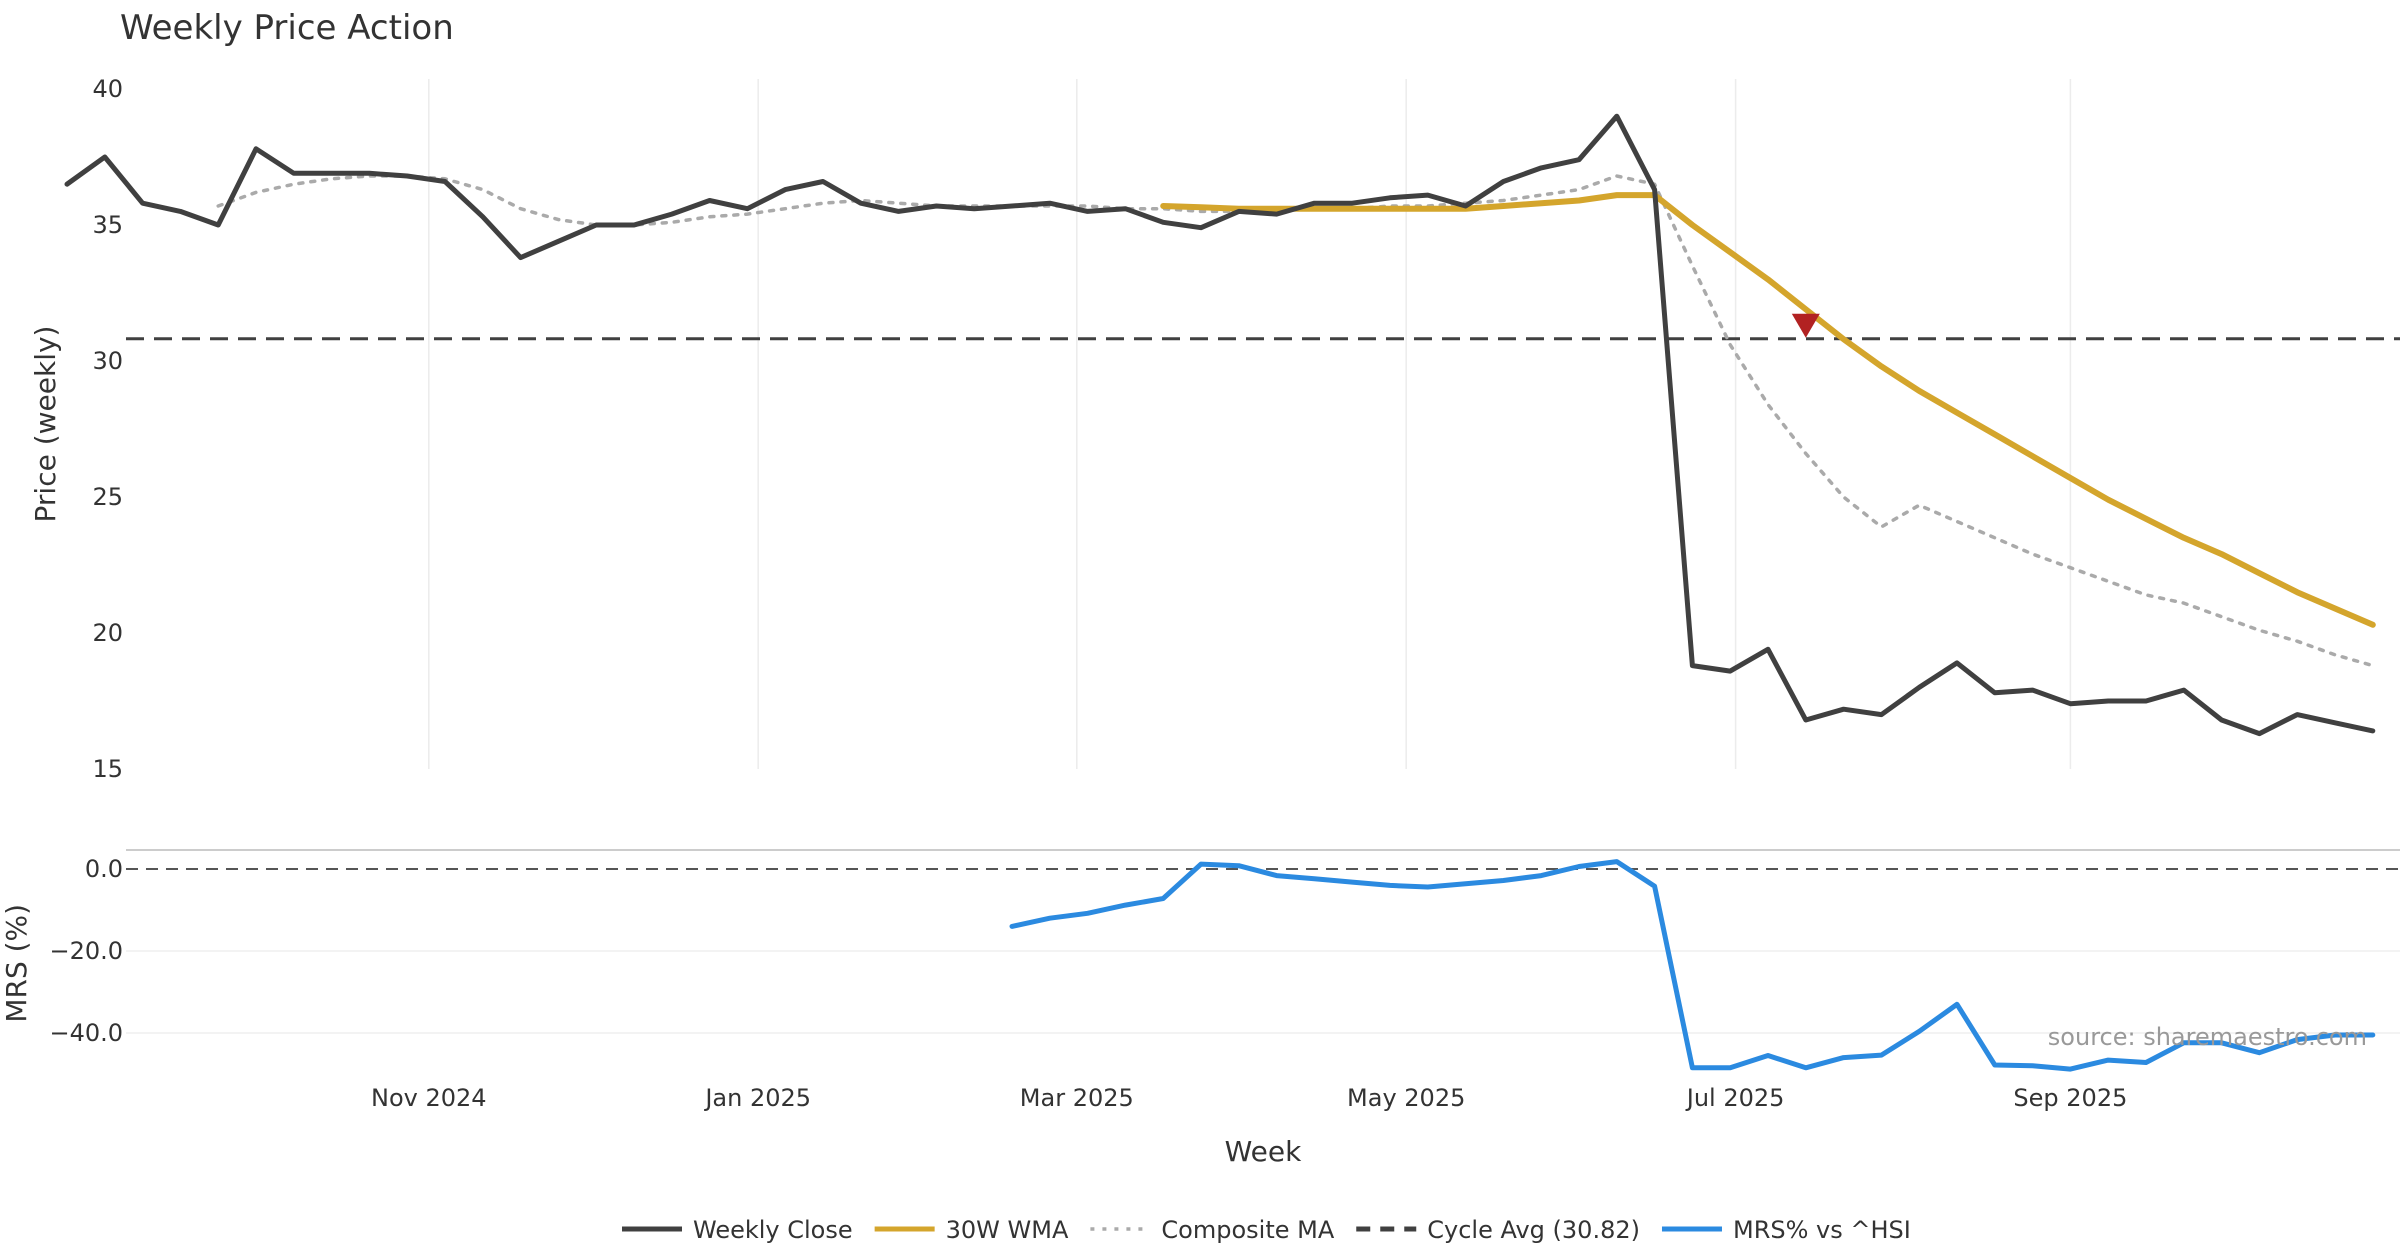 This screenshot has width=2400, height=1260. What do you see at coordinates (429, 1098) in the screenshot?
I see `x-tick-label: Nov 2024` at bounding box center [429, 1098].